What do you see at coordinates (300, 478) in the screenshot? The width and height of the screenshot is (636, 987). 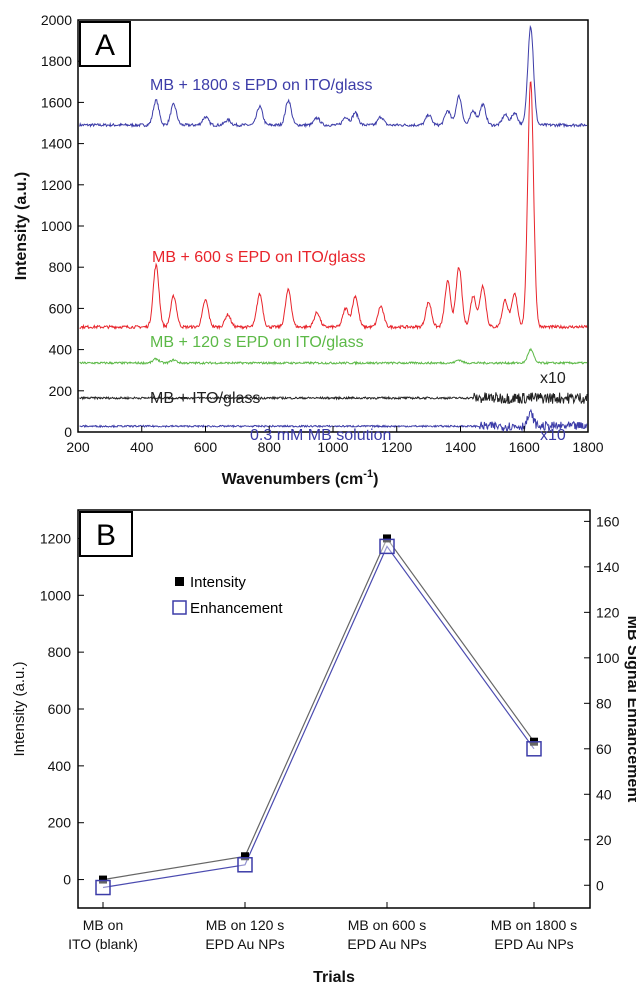 I see `chart-a-x-axis-label: Wavenumbers (cm-1)` at bounding box center [300, 478].